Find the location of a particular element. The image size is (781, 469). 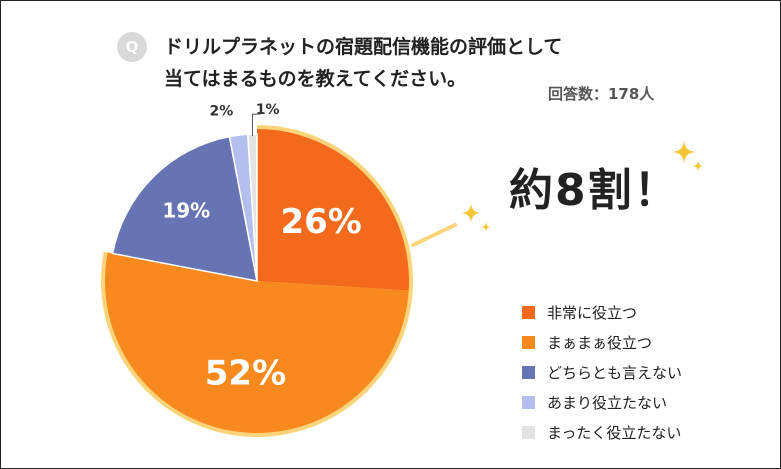

question-line-1: ドリルプラネットの宿題配信機能の評価として is located at coordinates (363, 47).